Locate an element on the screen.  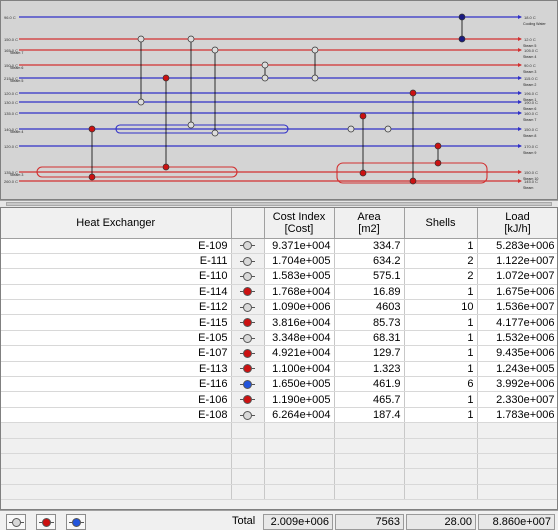
area-cell: 634.2 is located at coordinates (369, 261).